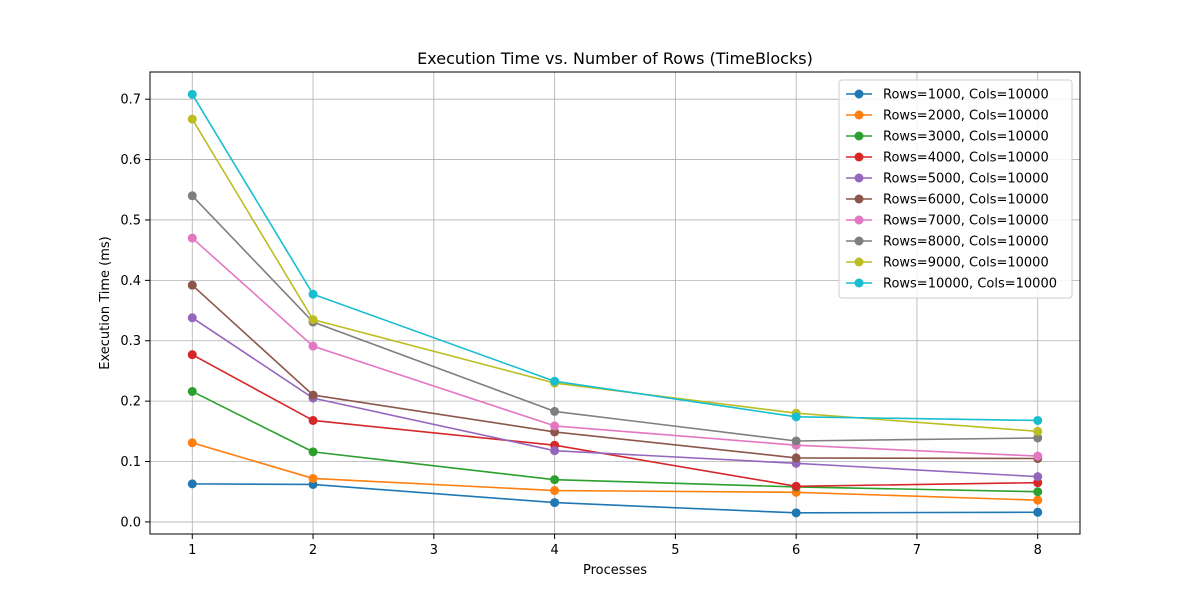 The height and width of the screenshot is (600, 1200). What do you see at coordinates (130, 341) in the screenshot?
I see `y-tick-label: 0.3` at bounding box center [130, 341].